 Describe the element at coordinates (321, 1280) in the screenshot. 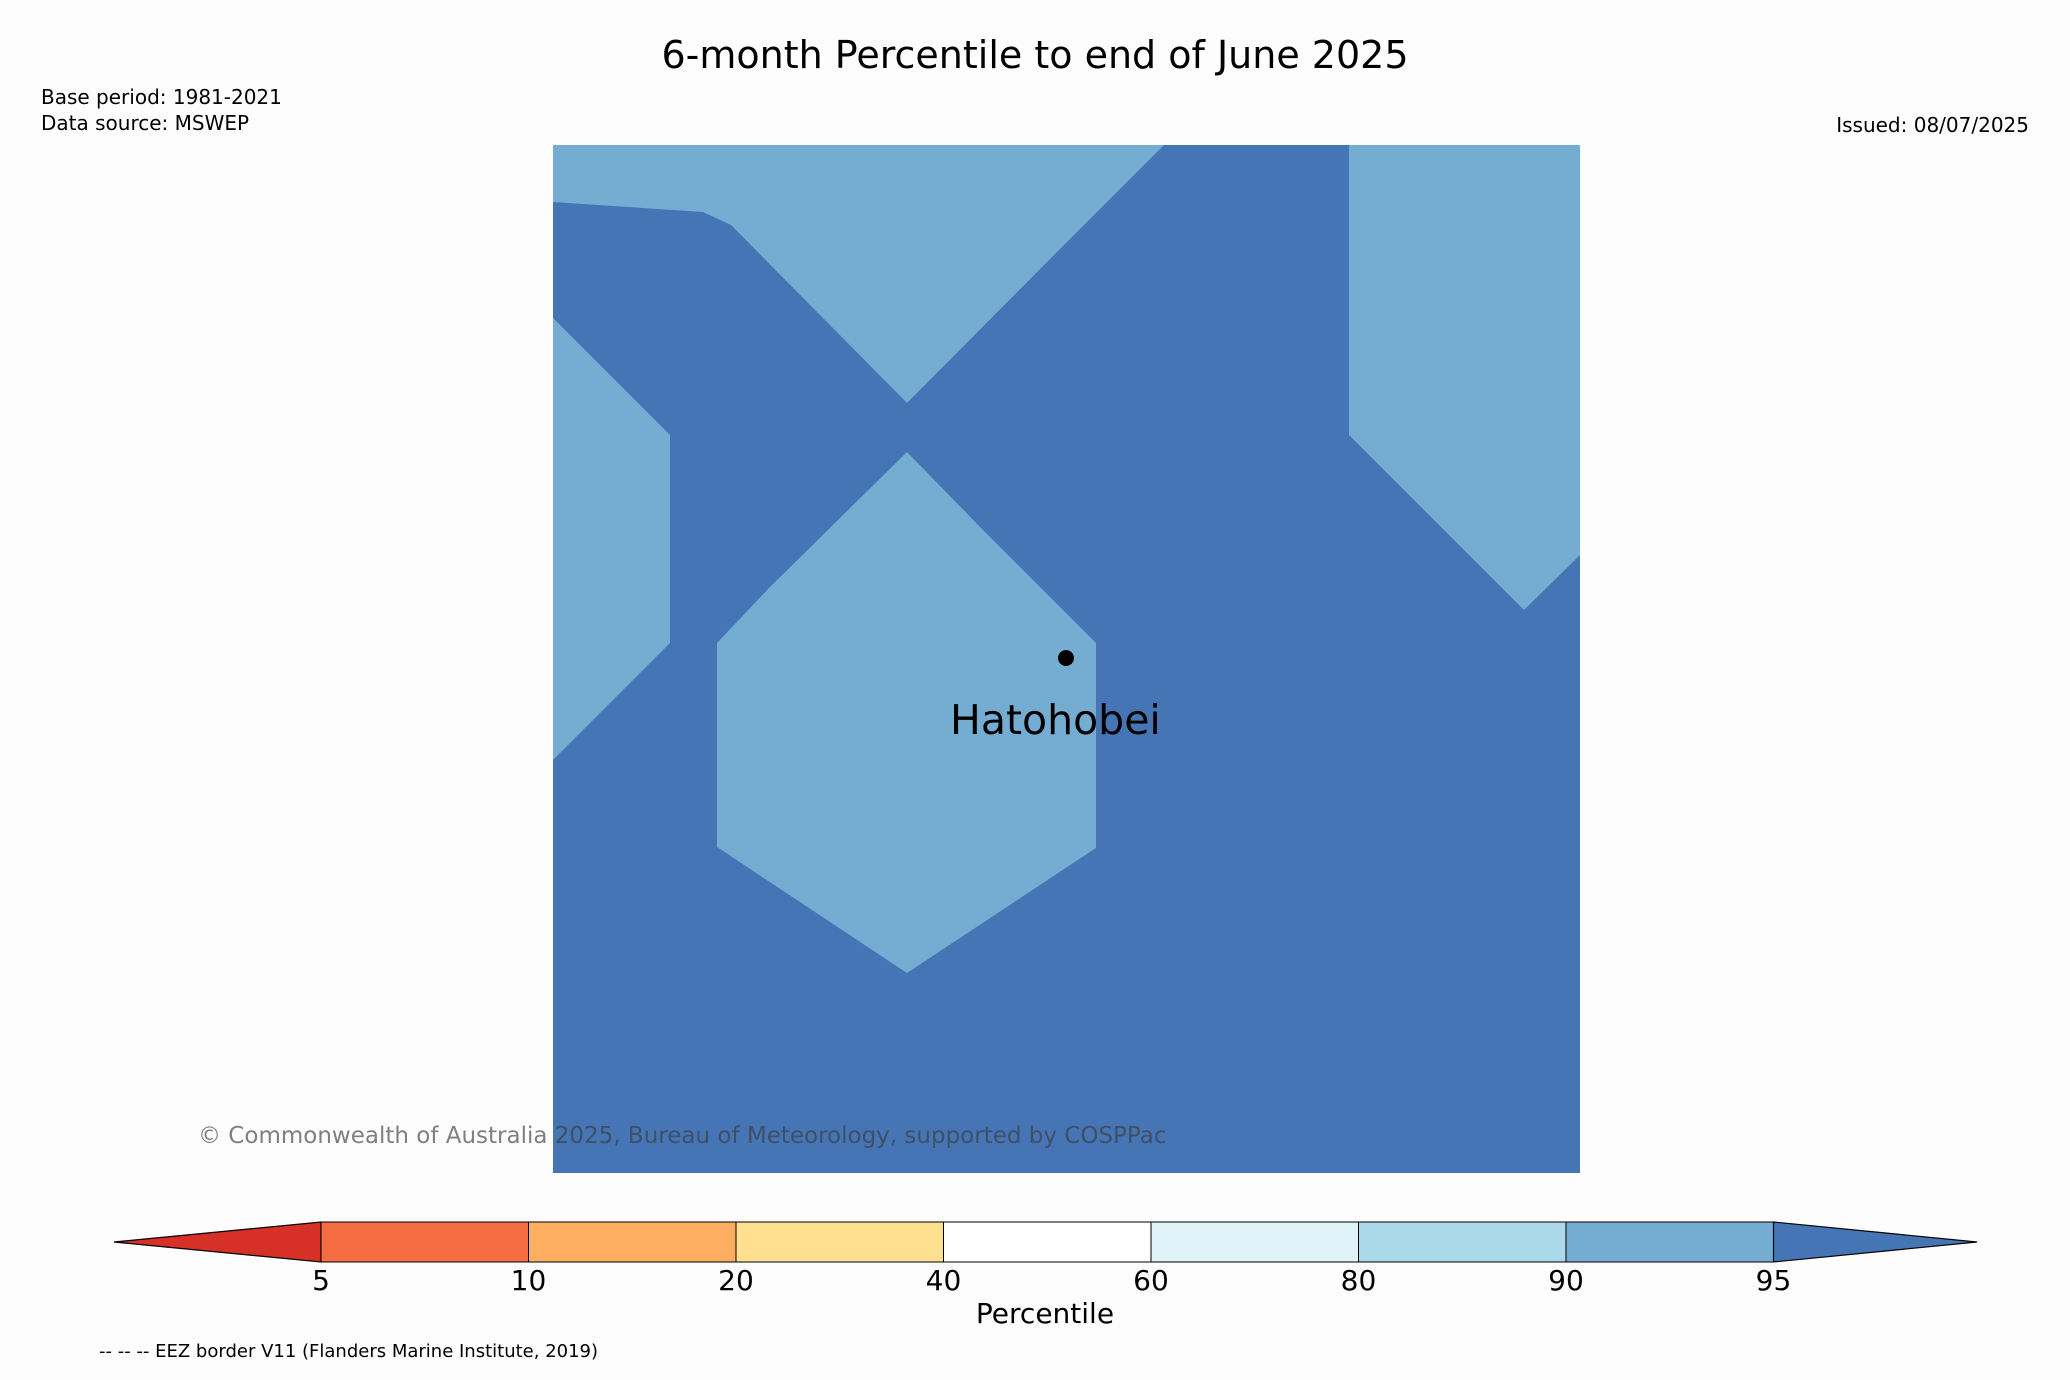

I see `colorbar-tick: 5` at that location.